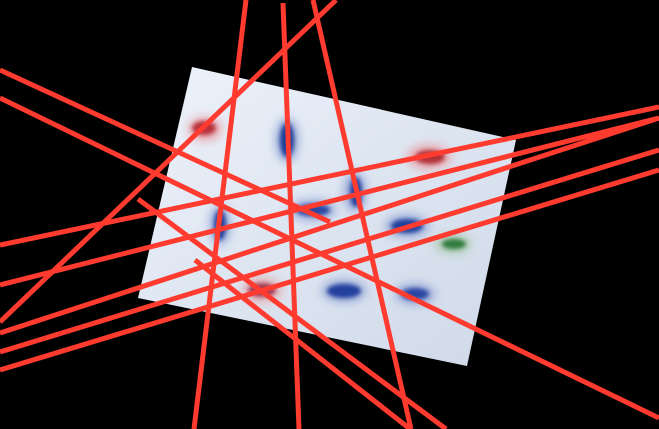 This screenshot has height=429, width=659. What do you see at coordinates (344, 291) in the screenshot?
I see `blue-cluster` at bounding box center [344, 291].